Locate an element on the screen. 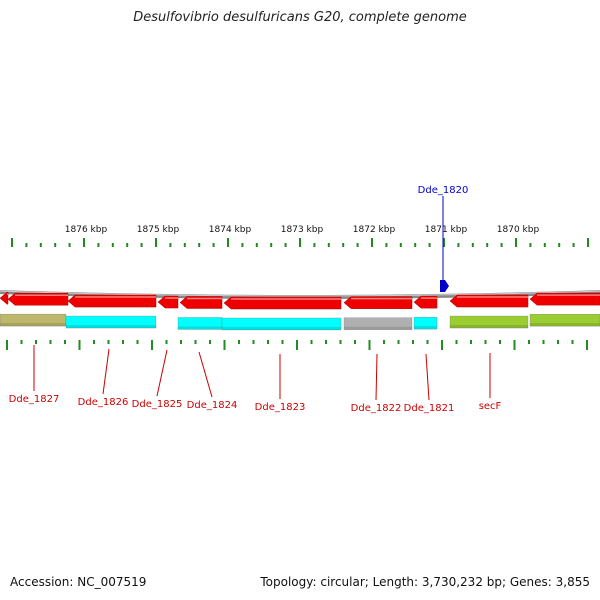 This screenshot has height=600, width=600. axis-tick-label: 1872 kbp is located at coordinates (374, 230).